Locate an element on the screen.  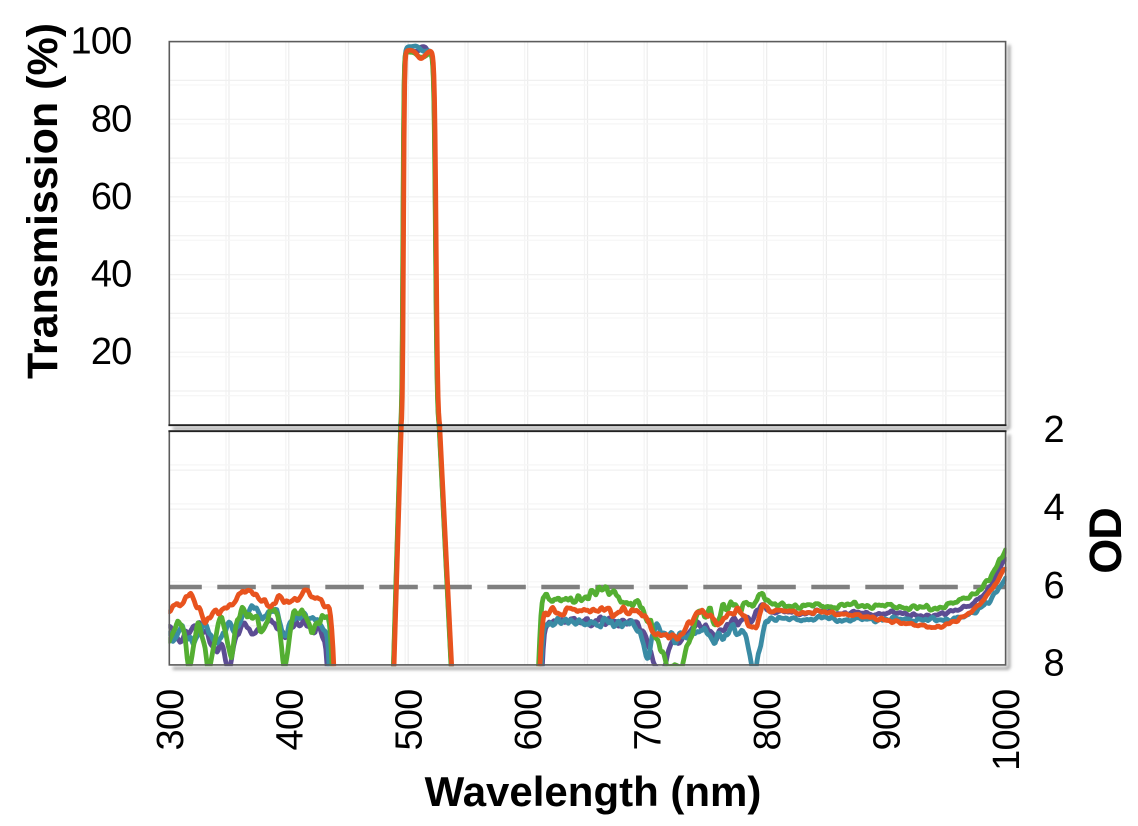
svg-text: 700 is located at coordinates (649, 720).